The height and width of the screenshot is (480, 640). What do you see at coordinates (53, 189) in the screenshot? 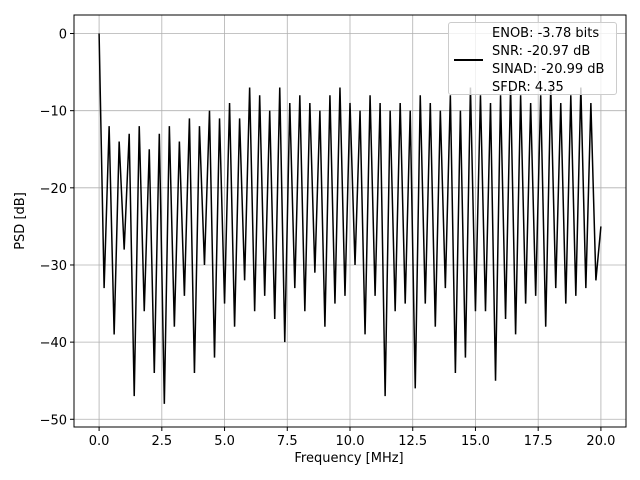
I see `y-tick-label: −20` at bounding box center [53, 189].